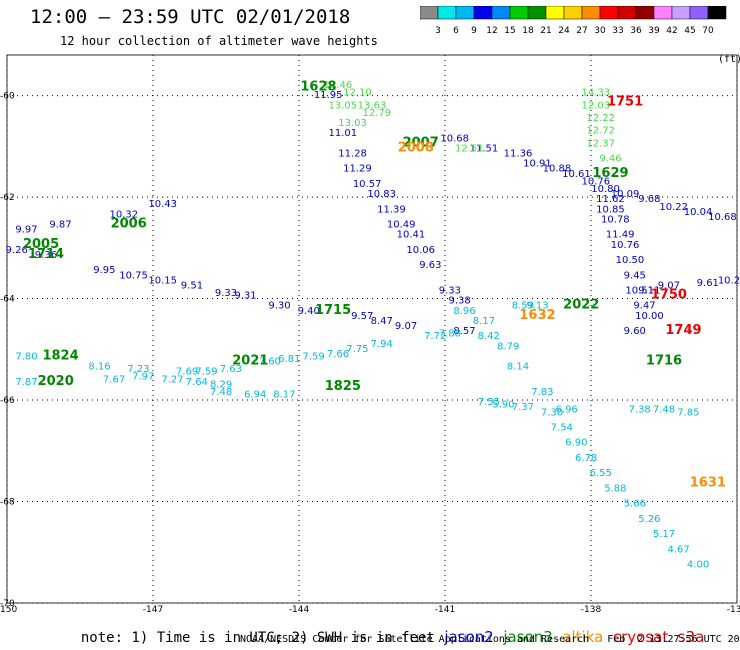 This screenshot has width=740, height=650. What do you see at coordinates (729, 280) in the screenshot?
I see `wave-height-jason2: 10.28` at bounding box center [729, 280].